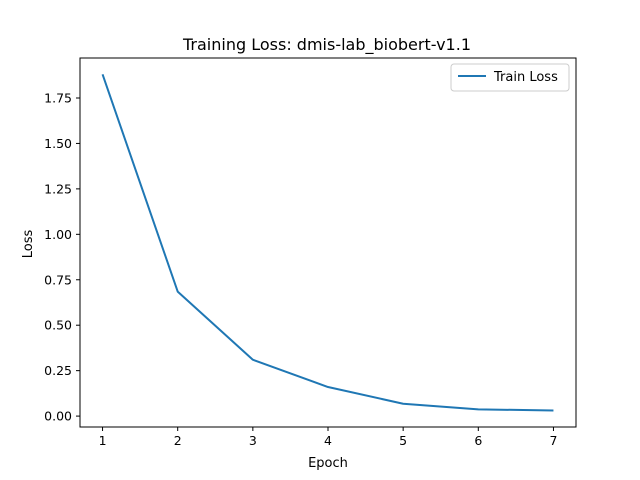 This screenshot has height=480, width=640. I want to click on y-tick-label: 0.25, so click(58, 370).